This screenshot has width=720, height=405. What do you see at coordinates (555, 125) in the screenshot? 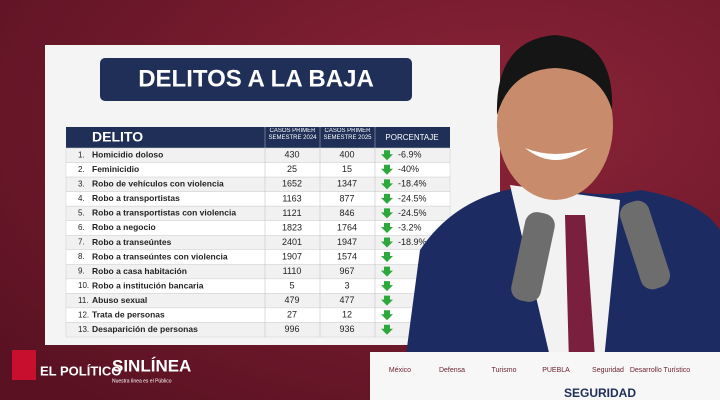
I see `face` at bounding box center [555, 125].